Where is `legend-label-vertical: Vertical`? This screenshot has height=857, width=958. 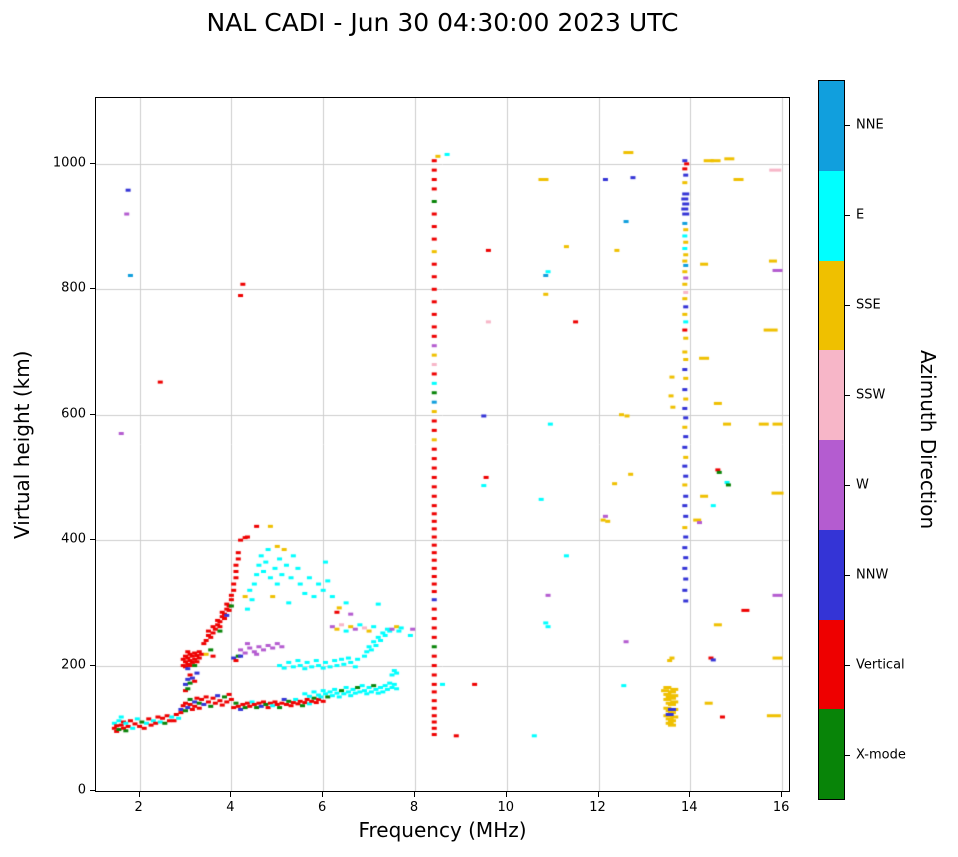
legend-label-vertical: Vertical is located at coordinates (880, 665).